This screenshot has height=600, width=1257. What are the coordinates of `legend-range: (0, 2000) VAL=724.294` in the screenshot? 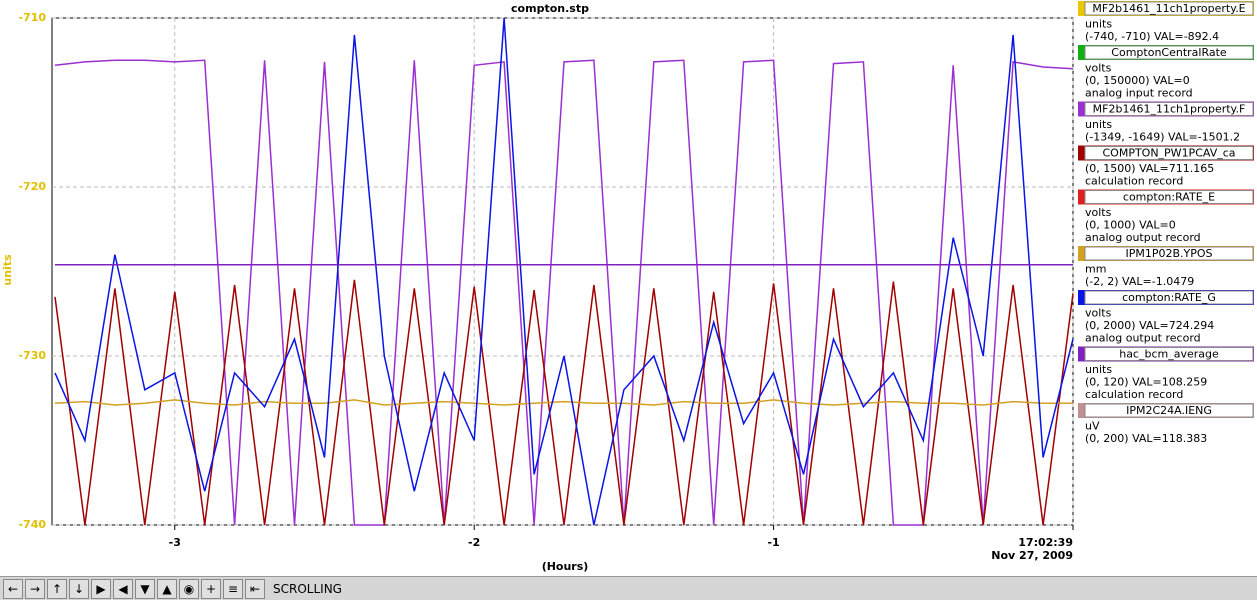 It's located at (1149, 325).